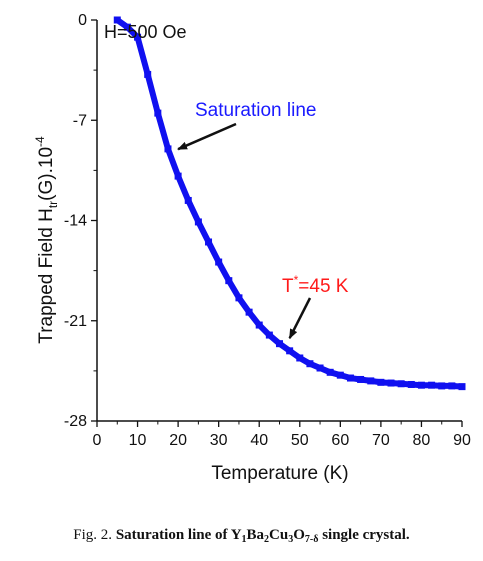 The width and height of the screenshot is (483, 561). Describe the element at coordinates (80, 120) in the screenshot. I see `y-tick-label: -7` at that location.